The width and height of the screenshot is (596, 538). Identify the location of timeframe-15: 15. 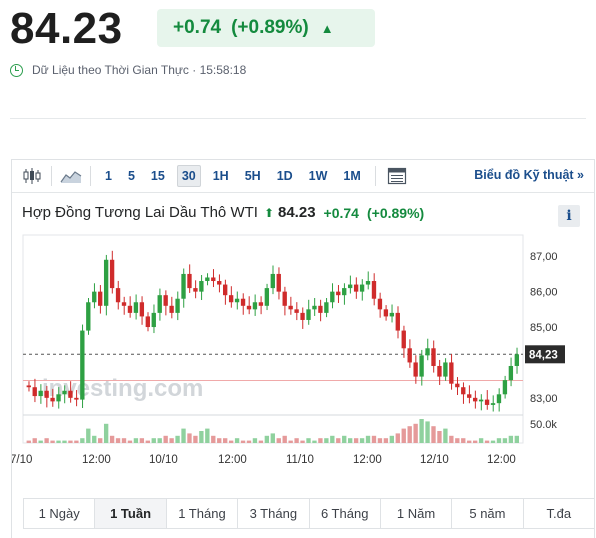
(157, 176).